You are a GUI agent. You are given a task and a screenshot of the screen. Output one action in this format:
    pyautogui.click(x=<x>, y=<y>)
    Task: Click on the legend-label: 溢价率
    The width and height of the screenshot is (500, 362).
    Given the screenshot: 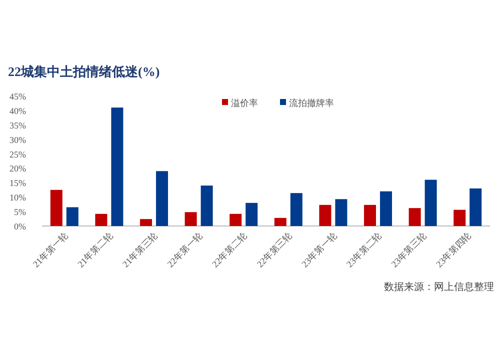 What is the action you would take?
    pyautogui.click(x=244, y=103)
    